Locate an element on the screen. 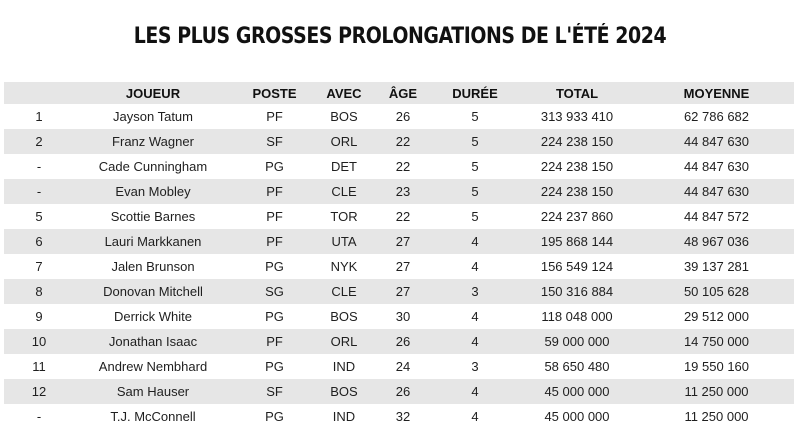  cell-player: Jayson Tatum is located at coordinates (153, 116).